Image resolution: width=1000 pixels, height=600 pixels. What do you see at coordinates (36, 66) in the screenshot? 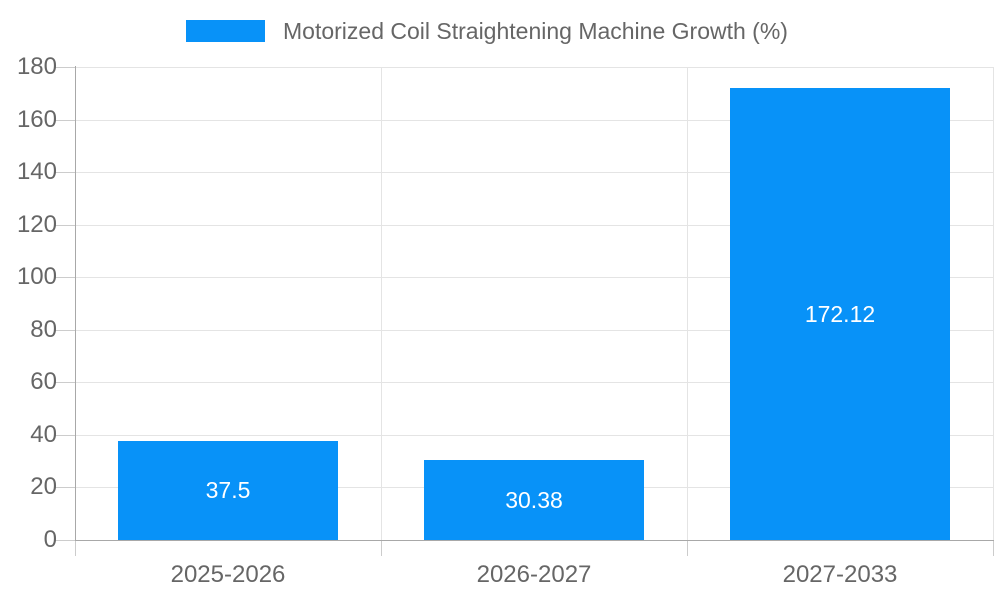
I see `y-tick-label: 180` at bounding box center [36, 66].